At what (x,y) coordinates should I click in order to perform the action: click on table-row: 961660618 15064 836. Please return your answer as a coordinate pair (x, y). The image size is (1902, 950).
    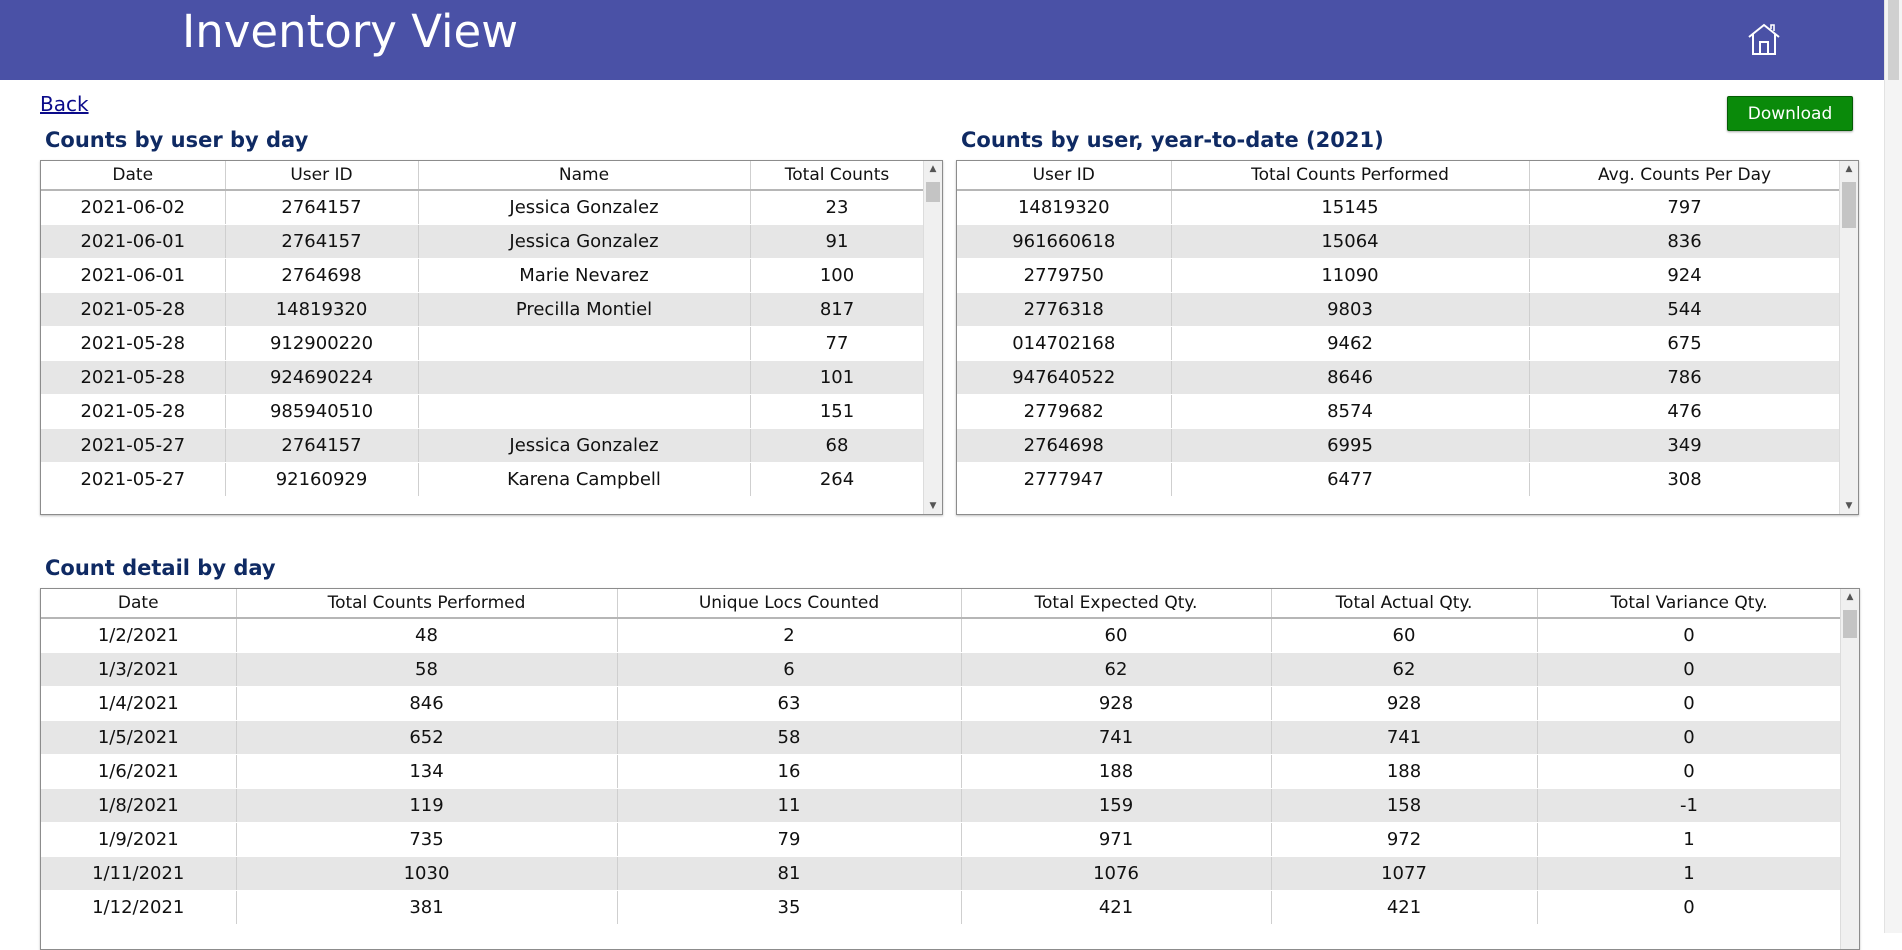
    Looking at the image, I should click on (1399, 241).